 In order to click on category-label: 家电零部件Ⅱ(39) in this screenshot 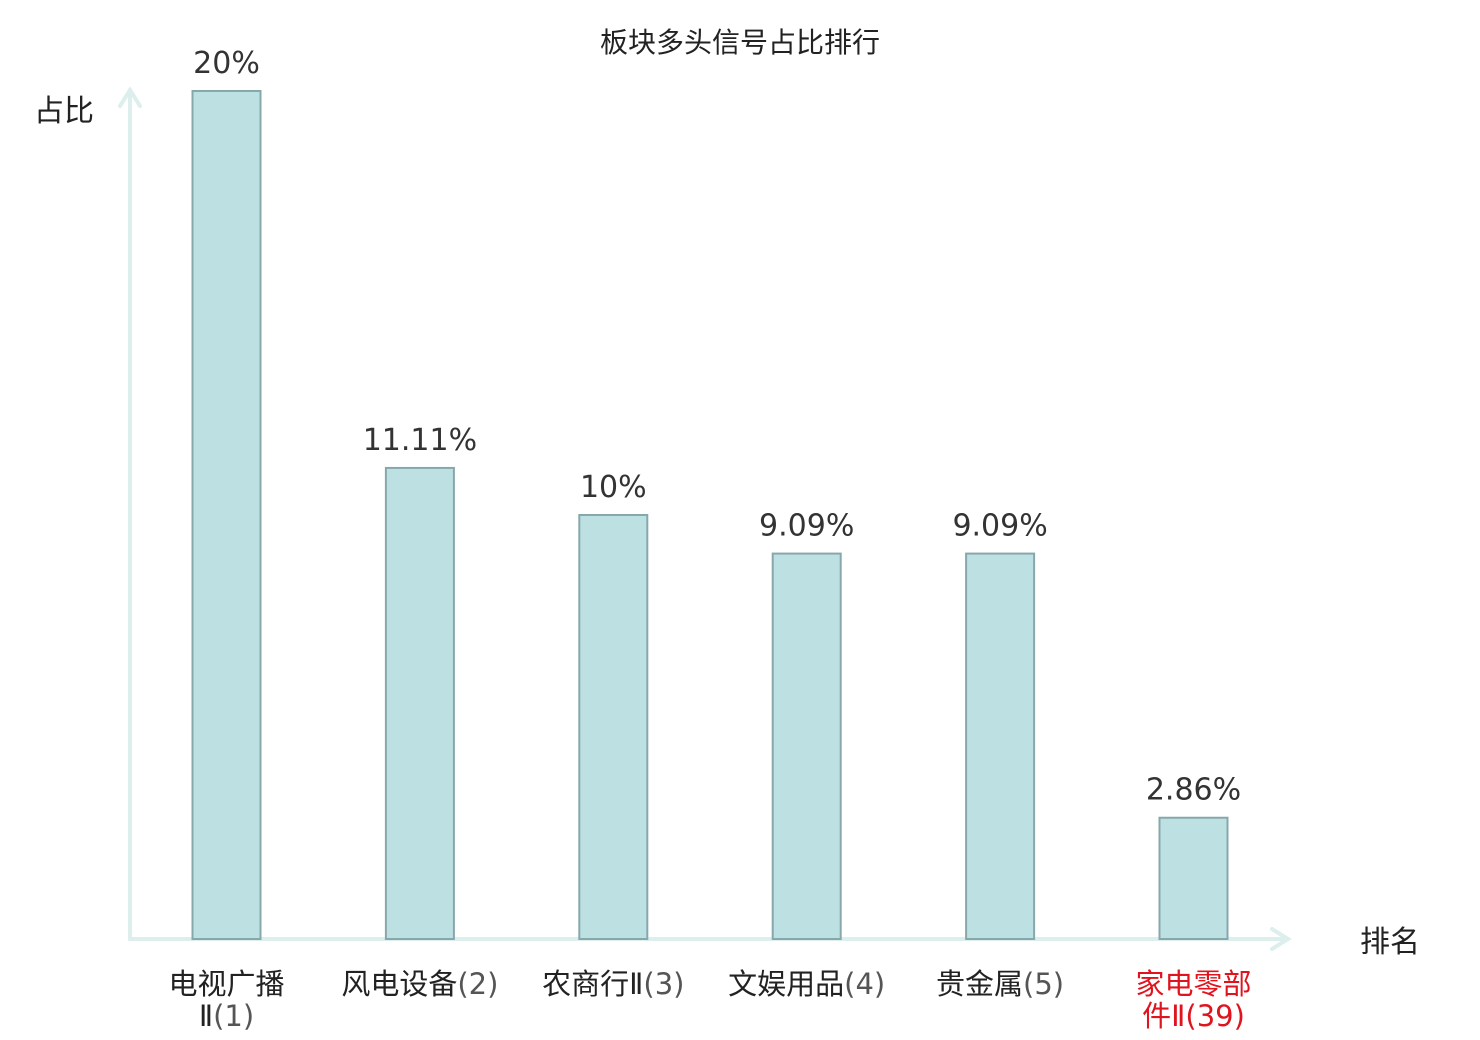, I will do `click(1193, 1000)`.